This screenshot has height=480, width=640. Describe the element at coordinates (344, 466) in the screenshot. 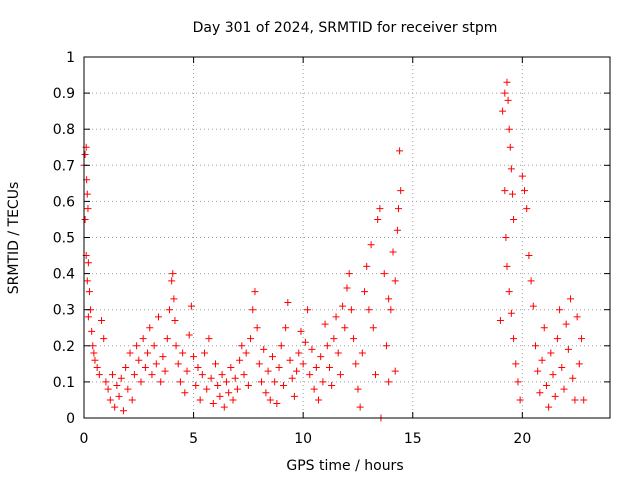

I see `x-axis-title: GPS time / hours` at that location.